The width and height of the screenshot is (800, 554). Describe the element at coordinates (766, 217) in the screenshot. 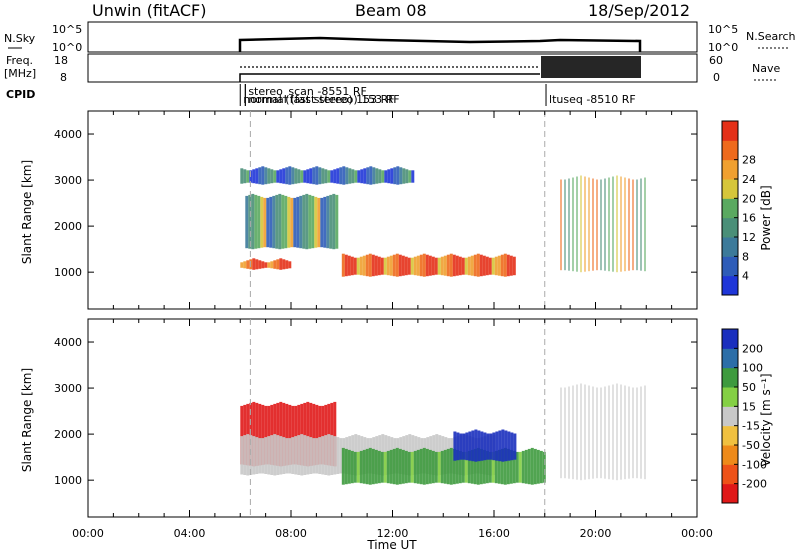

I see `power-cbar-label: Power [dB]` at that location.